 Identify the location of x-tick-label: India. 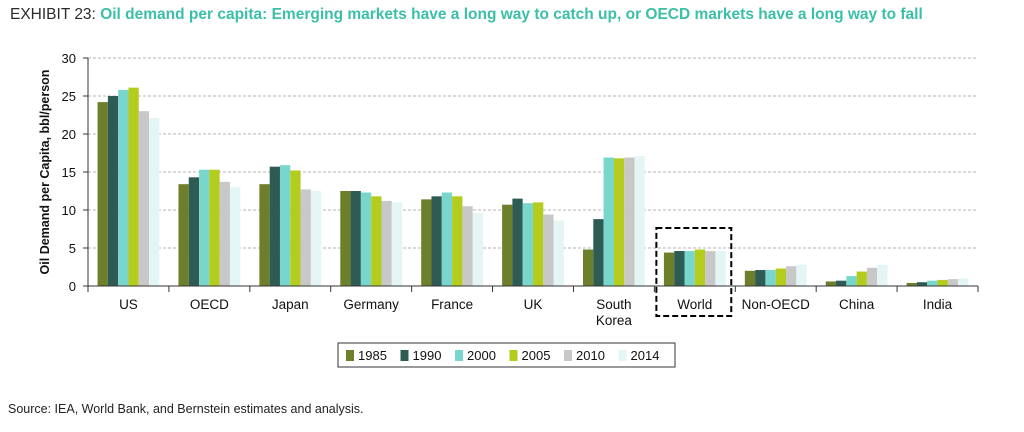
(938, 304).